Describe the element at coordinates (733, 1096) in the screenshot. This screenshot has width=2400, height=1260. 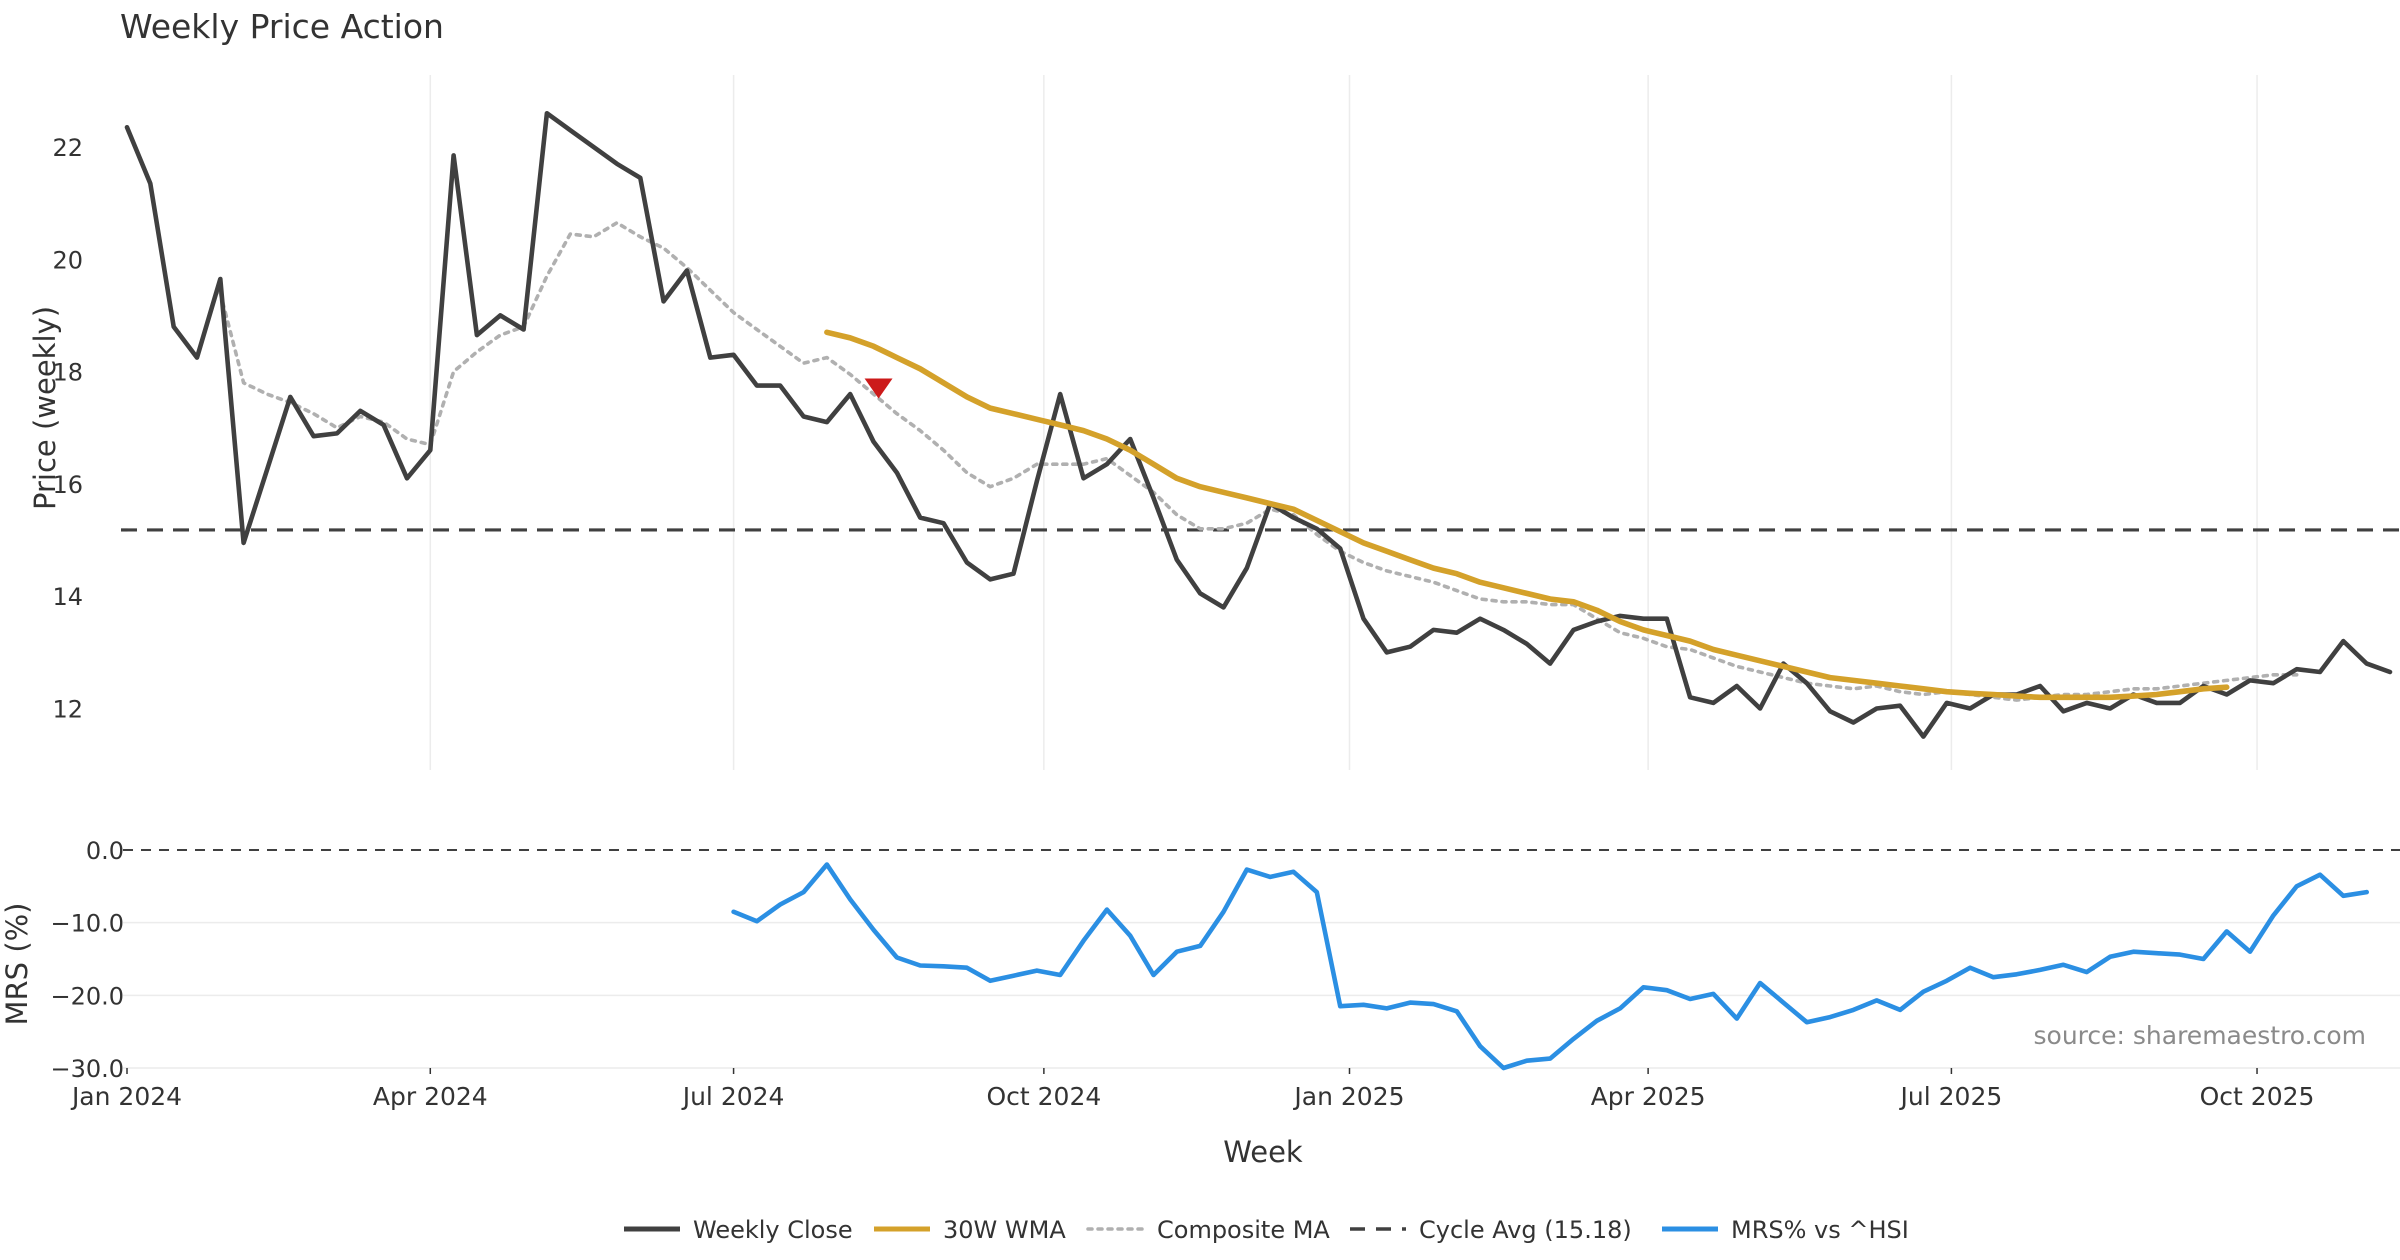
I see `x-tick-label: Jul 2024` at that location.